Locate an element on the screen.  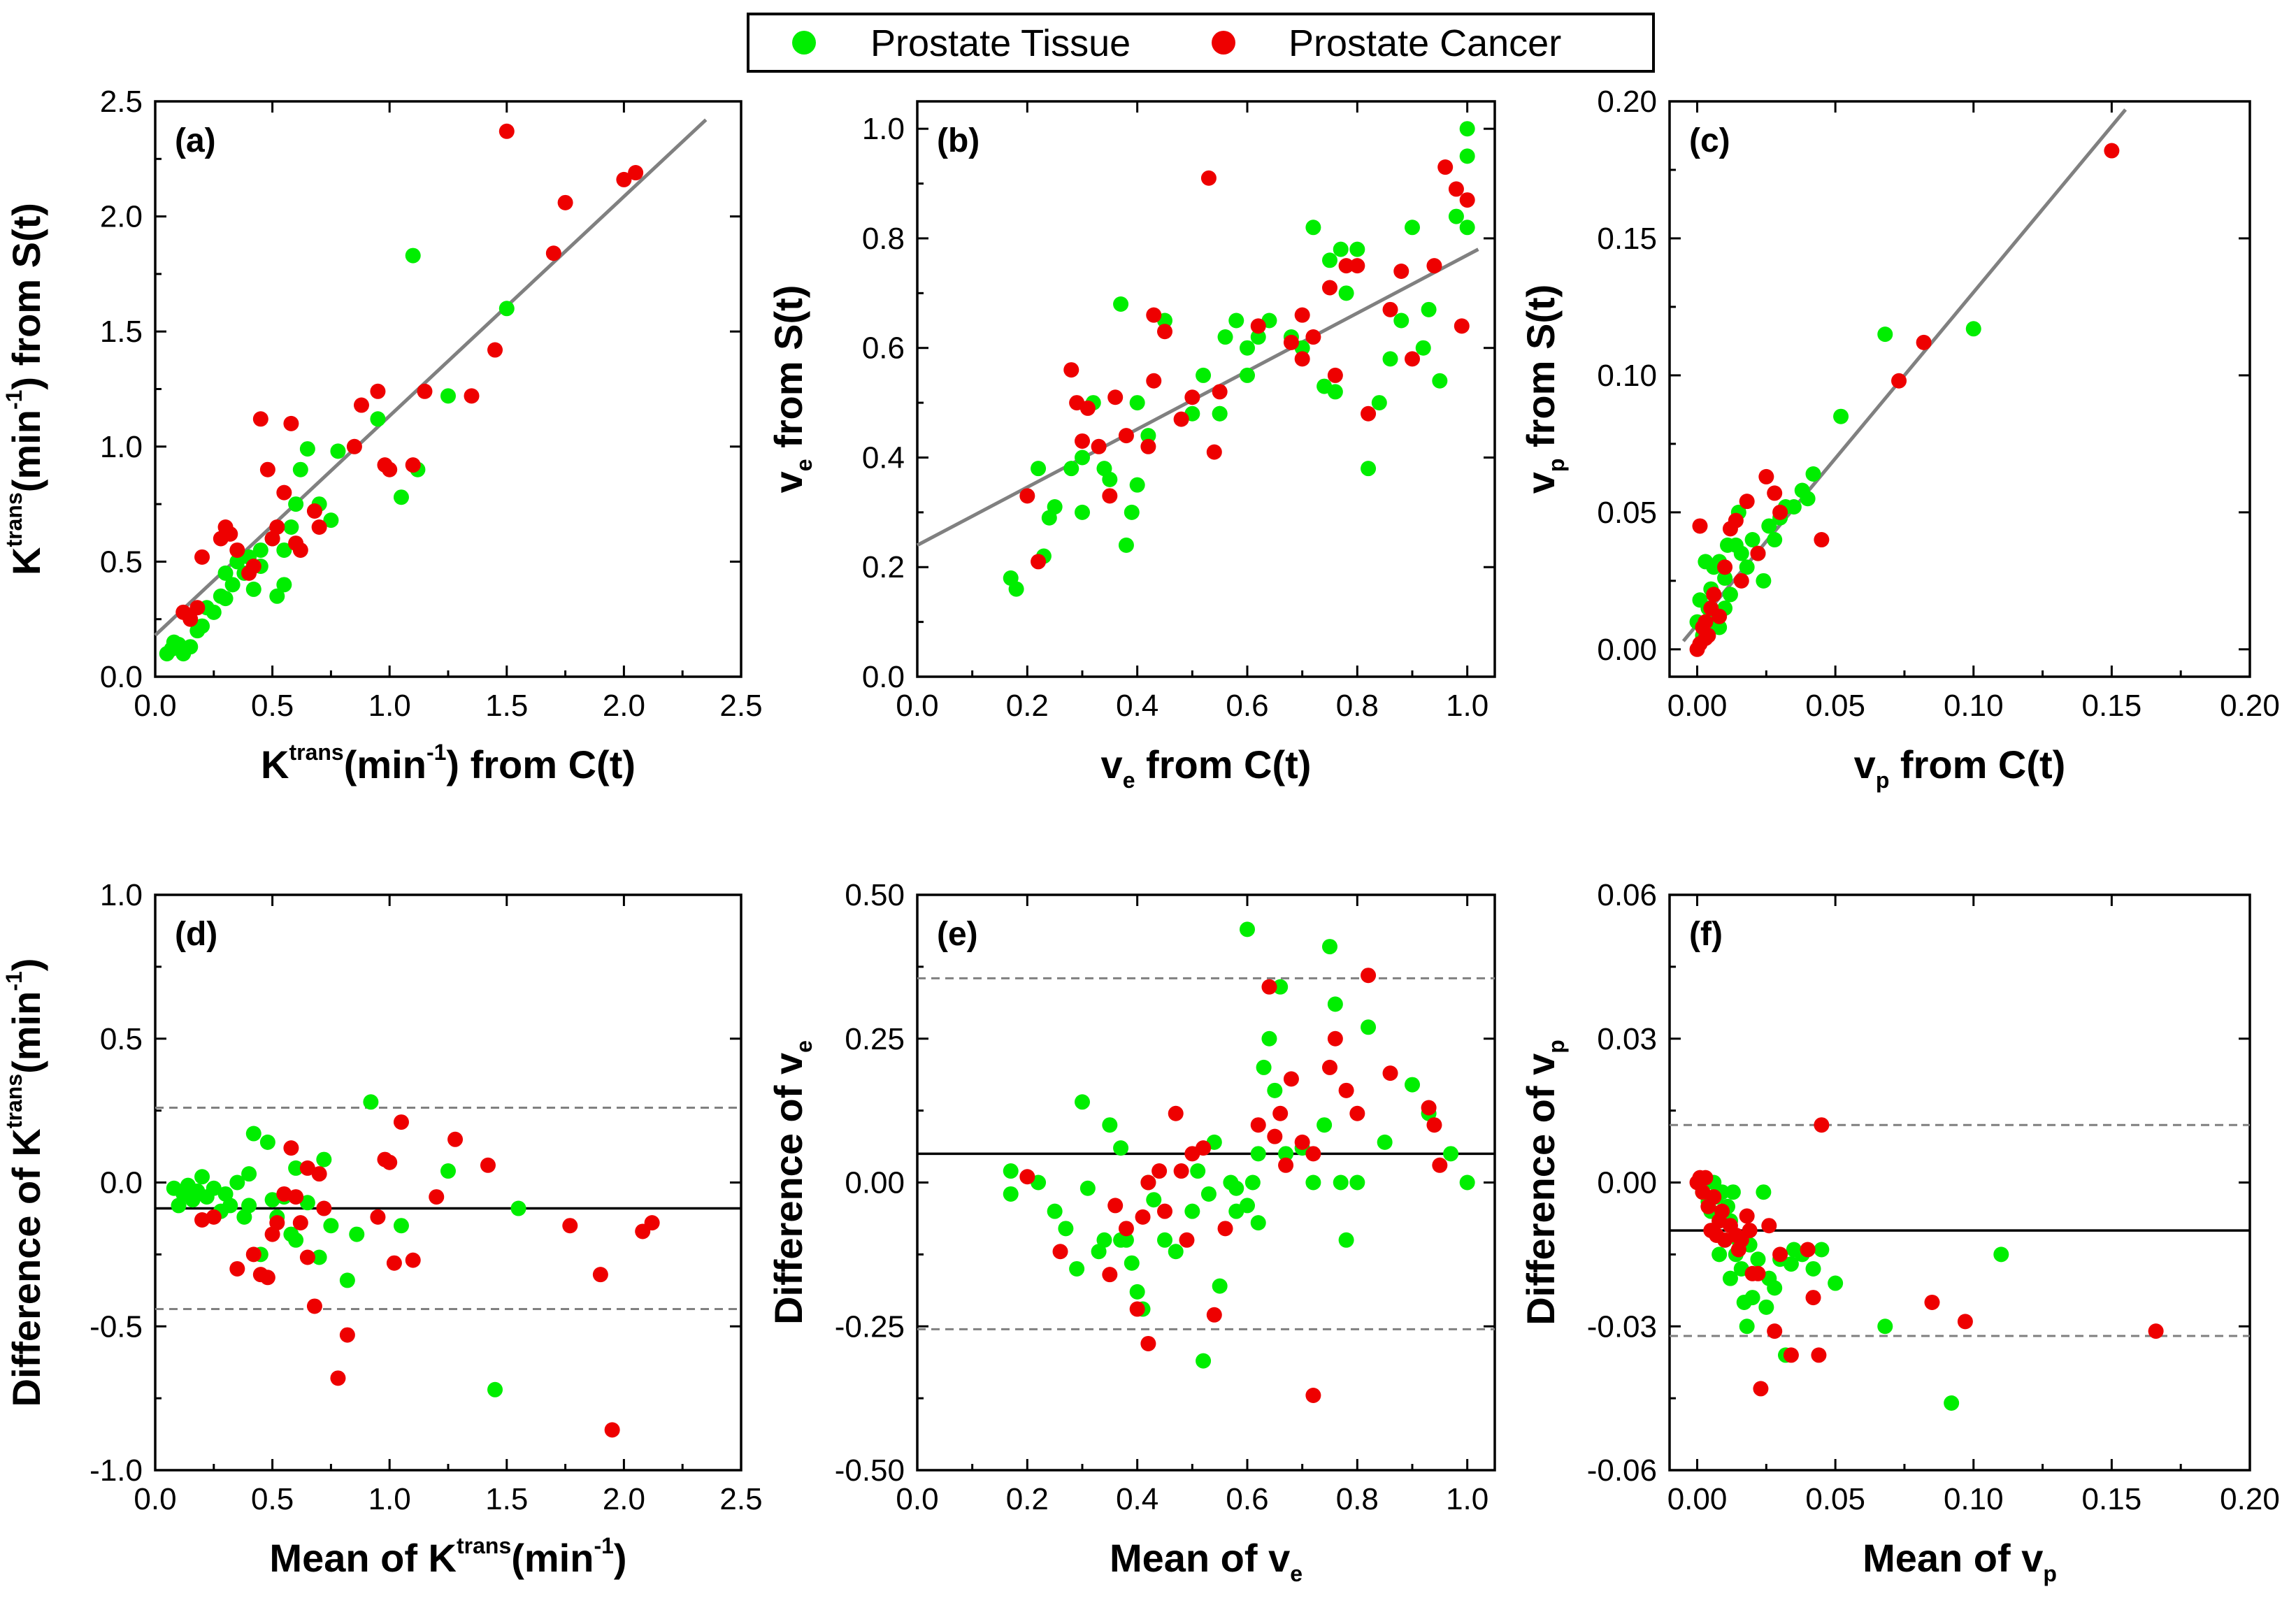
plot-frame is located at coordinates (1206, 389).